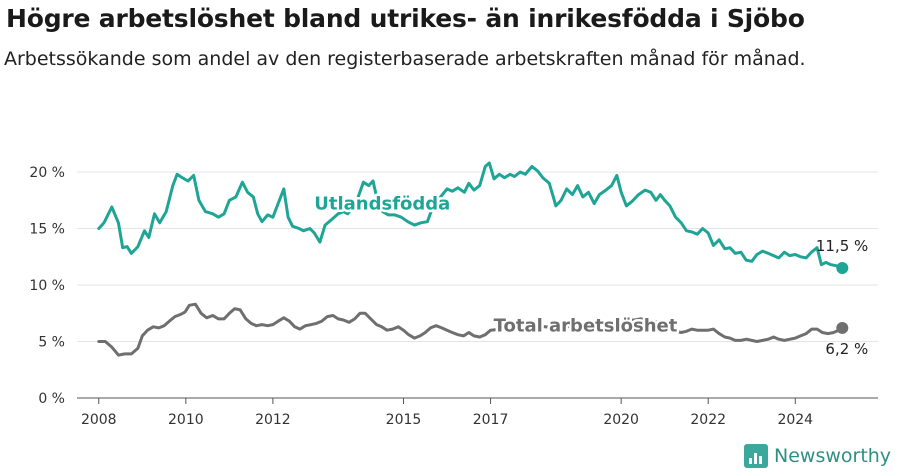  Describe the element at coordinates (47, 230) in the screenshot. I see `y-tick-label: 15 %` at that location.